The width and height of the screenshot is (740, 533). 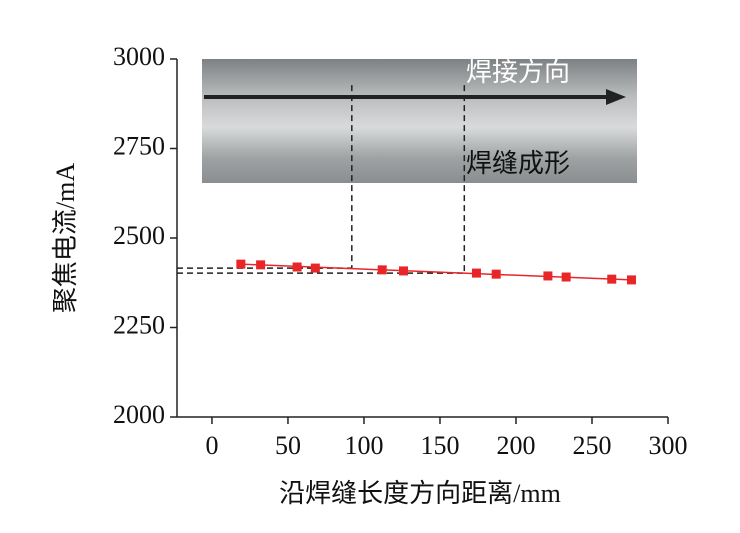 I want to click on x-axis-label: 沿焊缝长度方向距离/mm, so click(x=420, y=493).